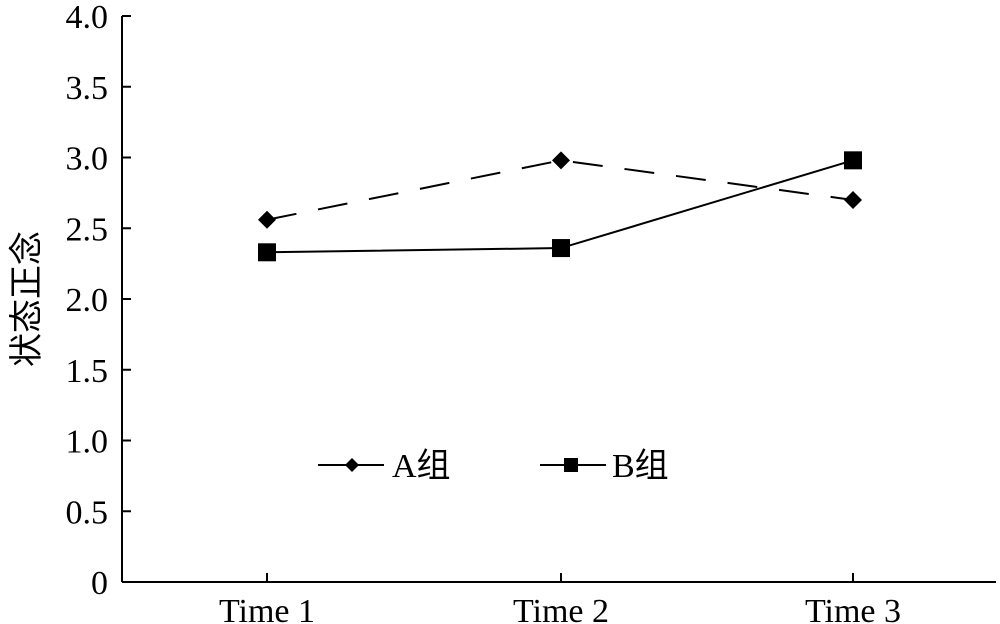 The height and width of the screenshot is (624, 1000). What do you see at coordinates (493, 466) in the screenshot?
I see `legend: A组 B组` at bounding box center [493, 466].